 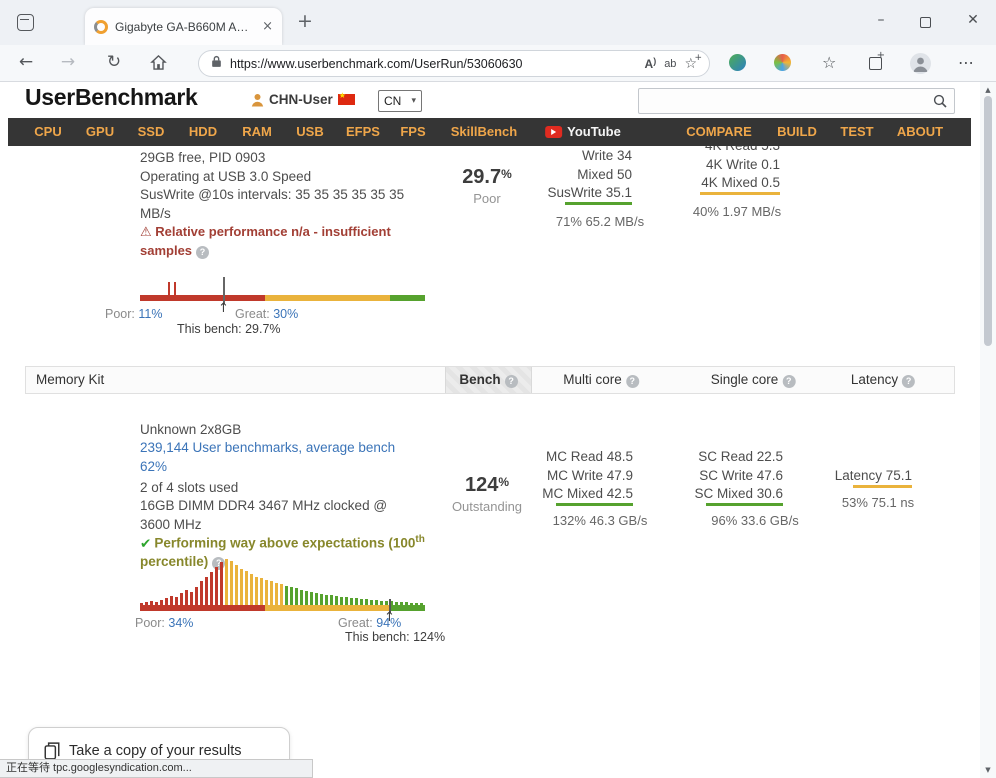 I want to click on username: CHN-User, so click(x=301, y=99).